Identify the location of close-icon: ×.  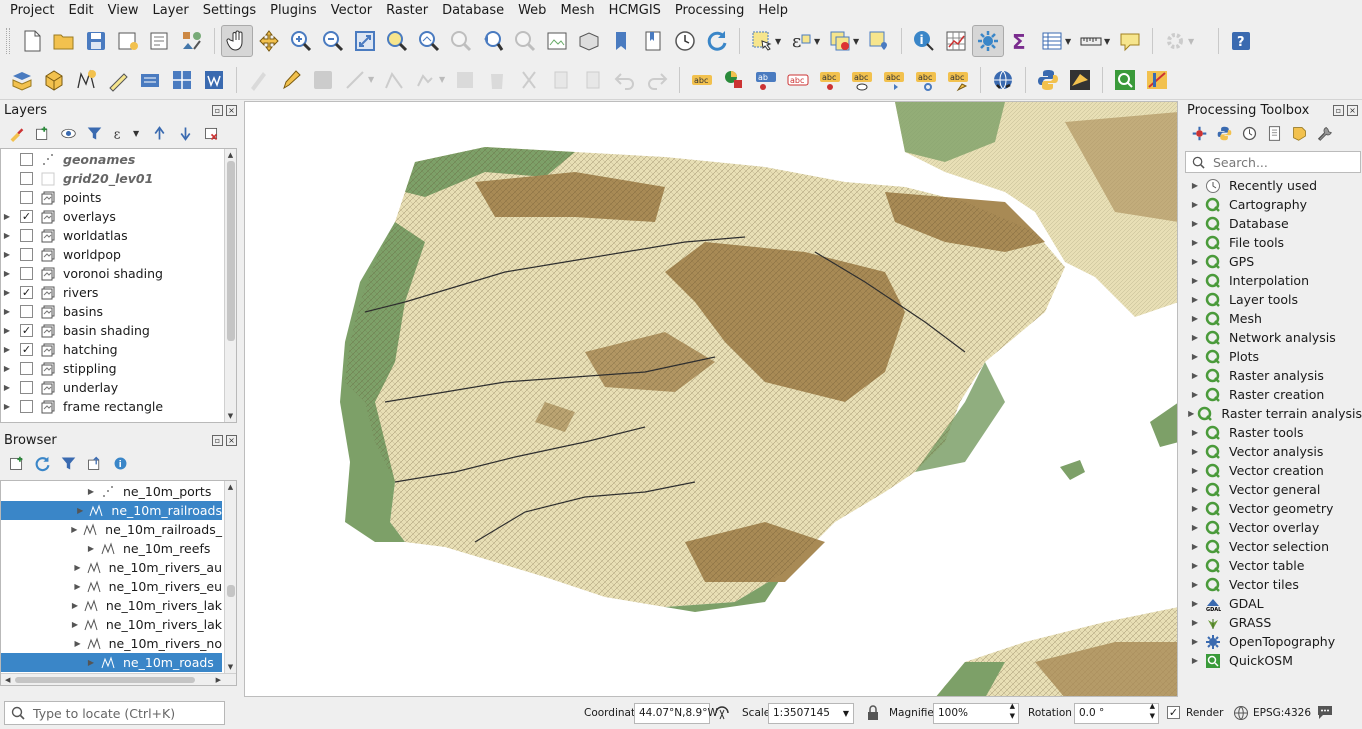
(231, 110).